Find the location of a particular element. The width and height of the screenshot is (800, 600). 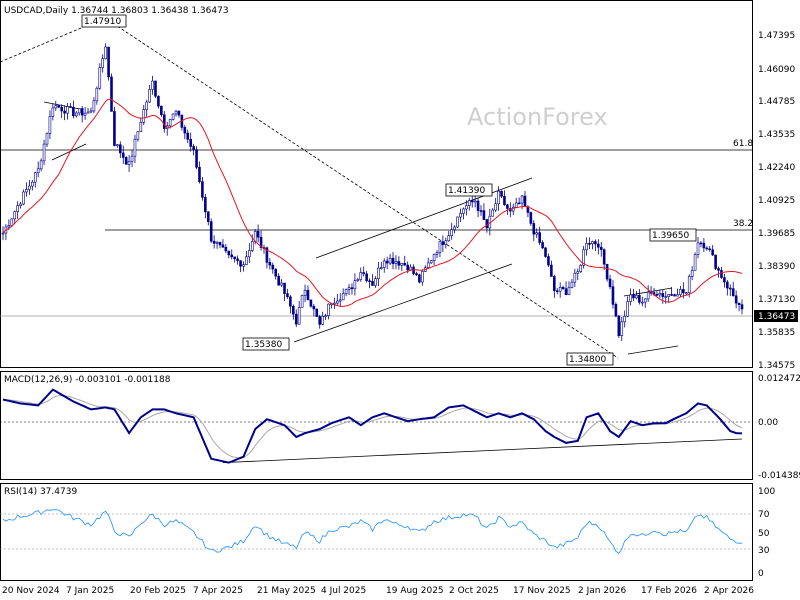

x-tick: 17 Feb 2026 is located at coordinates (669, 591).